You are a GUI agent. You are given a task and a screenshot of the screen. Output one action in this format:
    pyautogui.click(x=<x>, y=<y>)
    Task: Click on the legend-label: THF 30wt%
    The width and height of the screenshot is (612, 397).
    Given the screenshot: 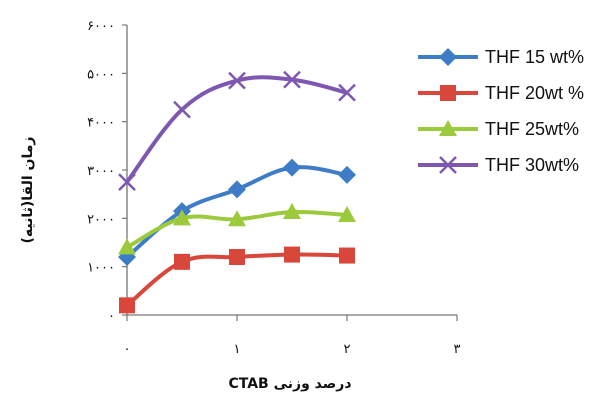 What is the action you would take?
    pyautogui.click(x=532, y=165)
    